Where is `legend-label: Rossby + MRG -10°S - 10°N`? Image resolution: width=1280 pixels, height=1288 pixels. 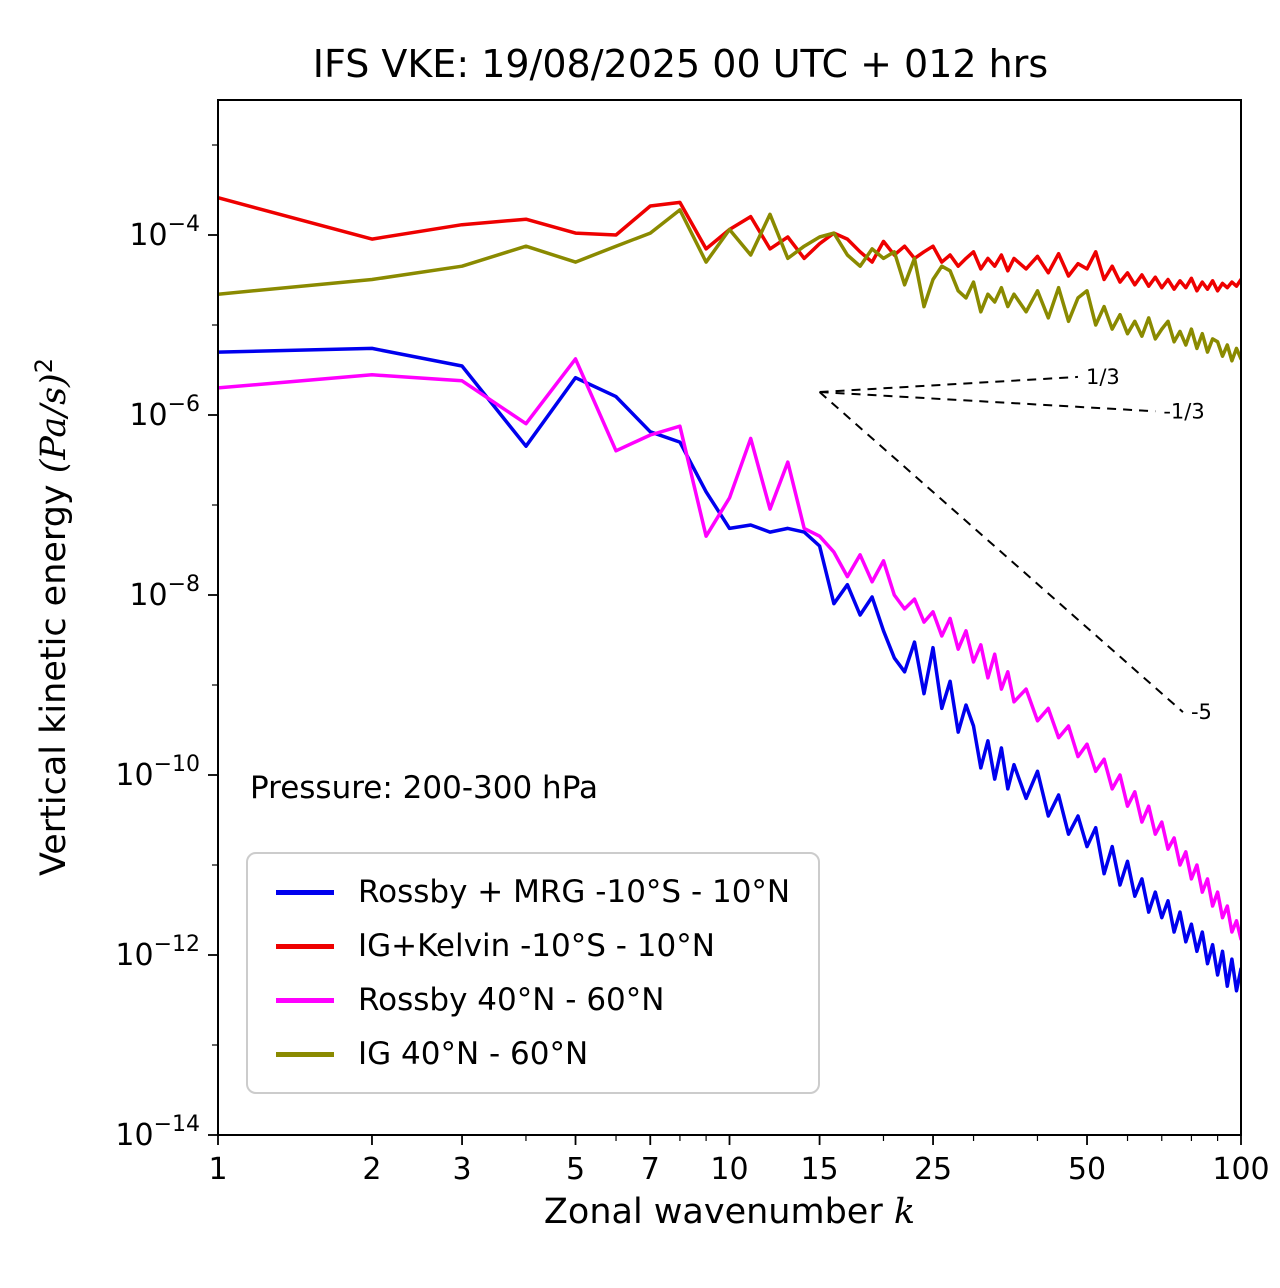 legend-label: Rossby + MRG -10°S - 10°N is located at coordinates (574, 892).